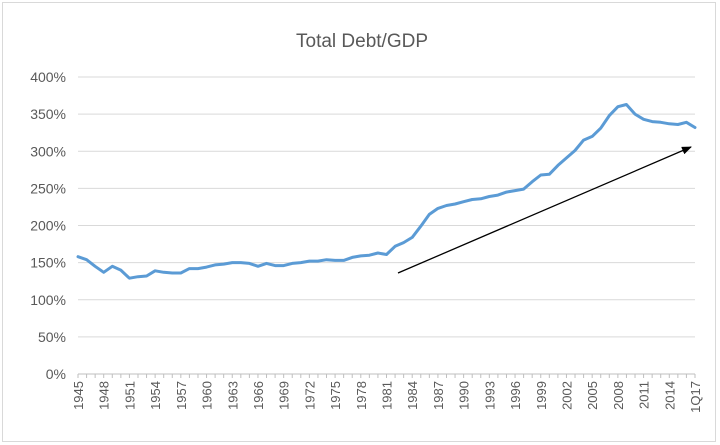 Image resolution: width=720 pixels, height=445 pixels. I want to click on annotation-layer, so click(544, 210).